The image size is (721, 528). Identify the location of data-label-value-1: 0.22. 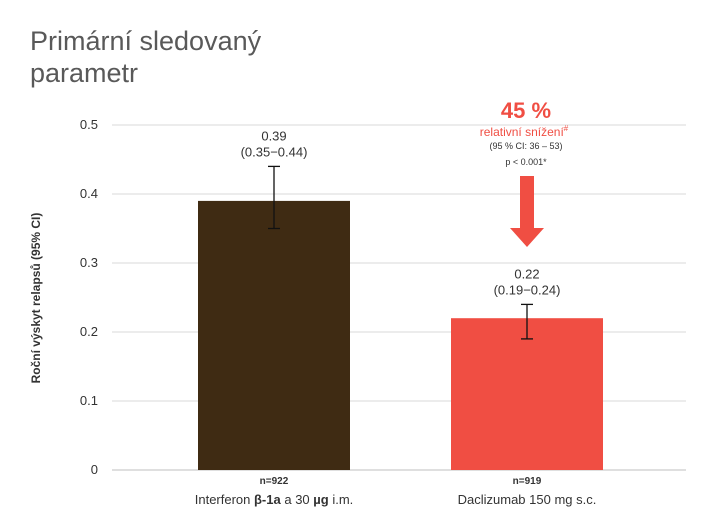
(526, 273).